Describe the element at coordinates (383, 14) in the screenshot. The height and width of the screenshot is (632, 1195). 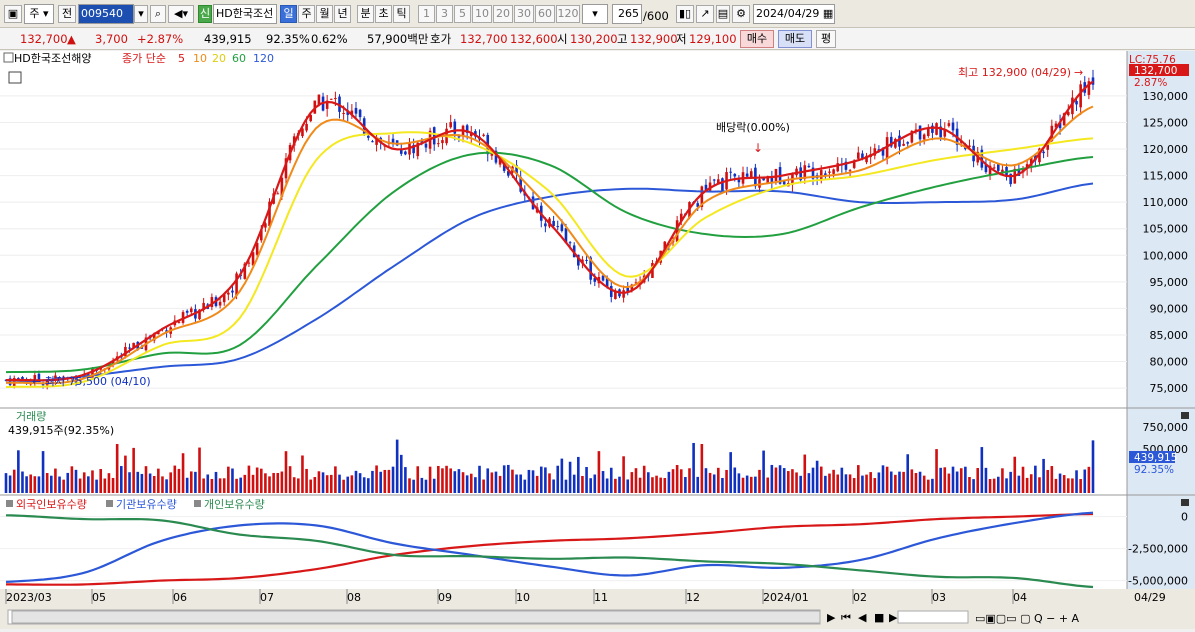
I see `period-second-button: 초` at that location.